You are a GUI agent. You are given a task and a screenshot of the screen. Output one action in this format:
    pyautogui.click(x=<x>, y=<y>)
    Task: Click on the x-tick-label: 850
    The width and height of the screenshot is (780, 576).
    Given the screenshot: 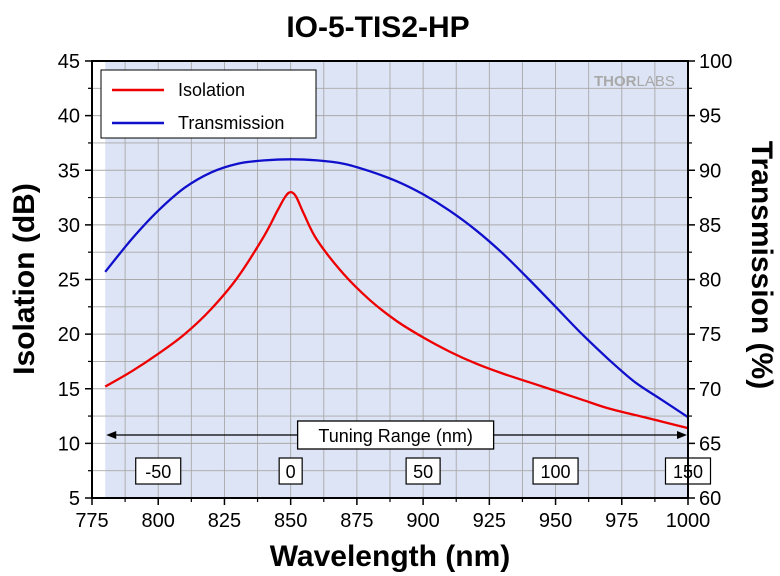 What is the action you would take?
    pyautogui.click(x=290, y=521)
    